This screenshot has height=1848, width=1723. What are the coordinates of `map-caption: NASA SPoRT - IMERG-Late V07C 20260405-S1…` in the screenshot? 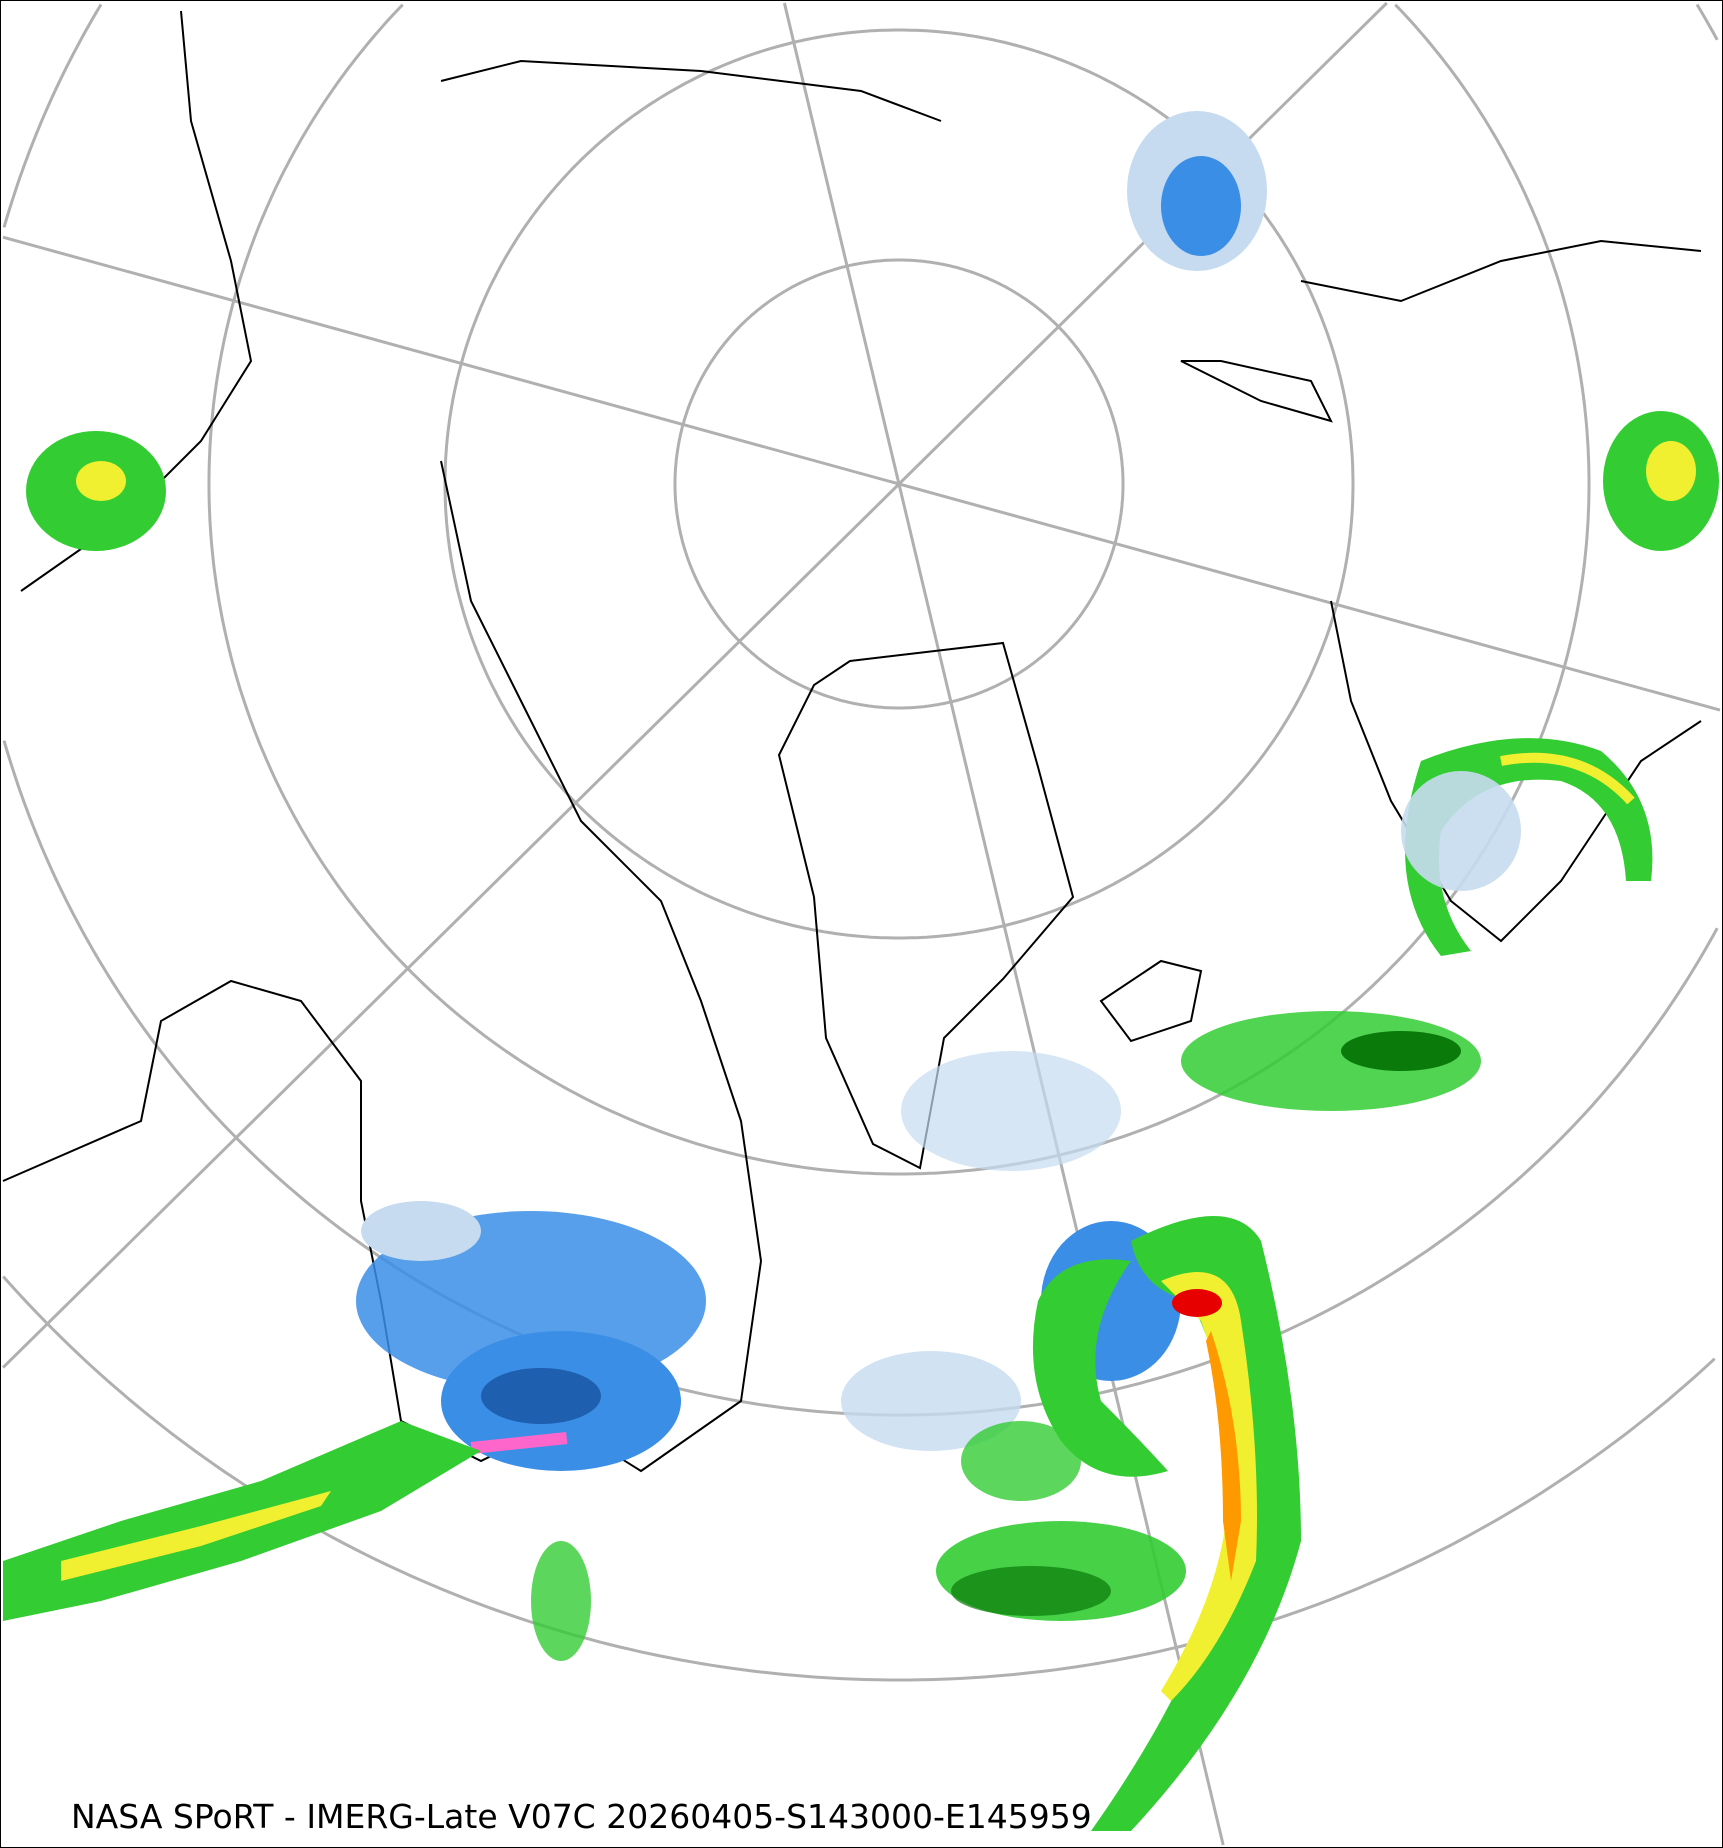 It's located at (581, 1816).